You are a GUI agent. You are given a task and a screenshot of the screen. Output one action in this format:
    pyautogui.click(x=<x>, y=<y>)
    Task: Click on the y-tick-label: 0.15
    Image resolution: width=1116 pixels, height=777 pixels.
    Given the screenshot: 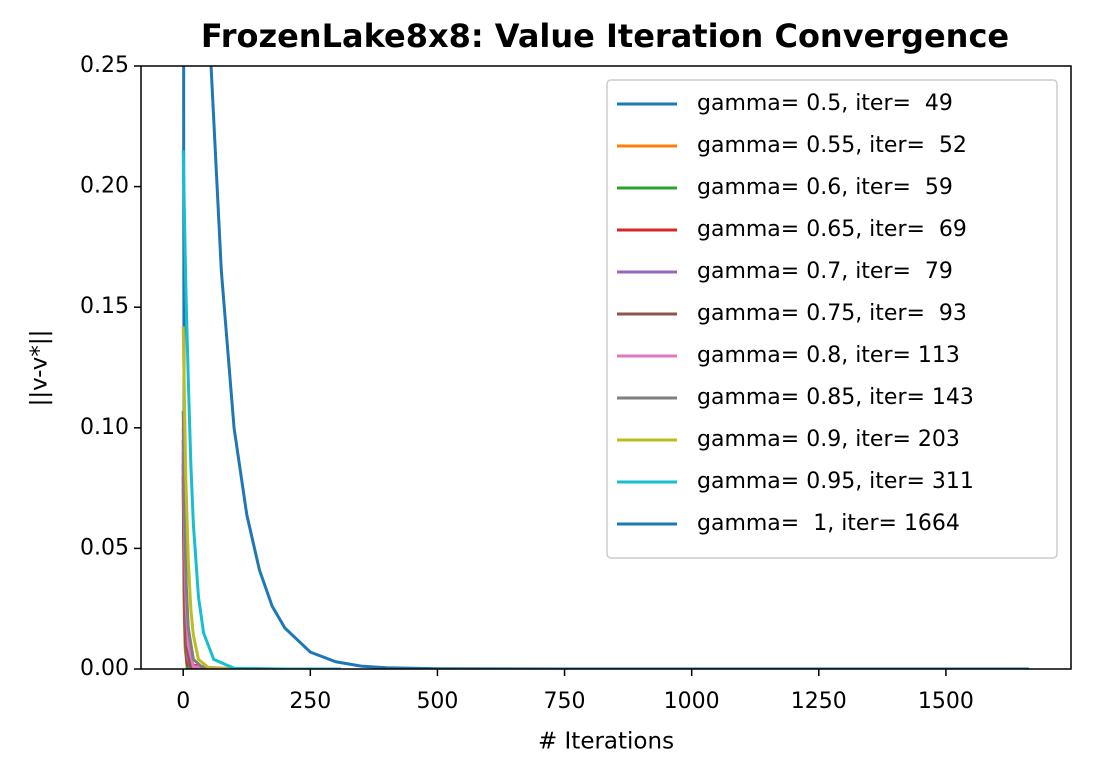 What is the action you would take?
    pyautogui.click(x=104, y=306)
    